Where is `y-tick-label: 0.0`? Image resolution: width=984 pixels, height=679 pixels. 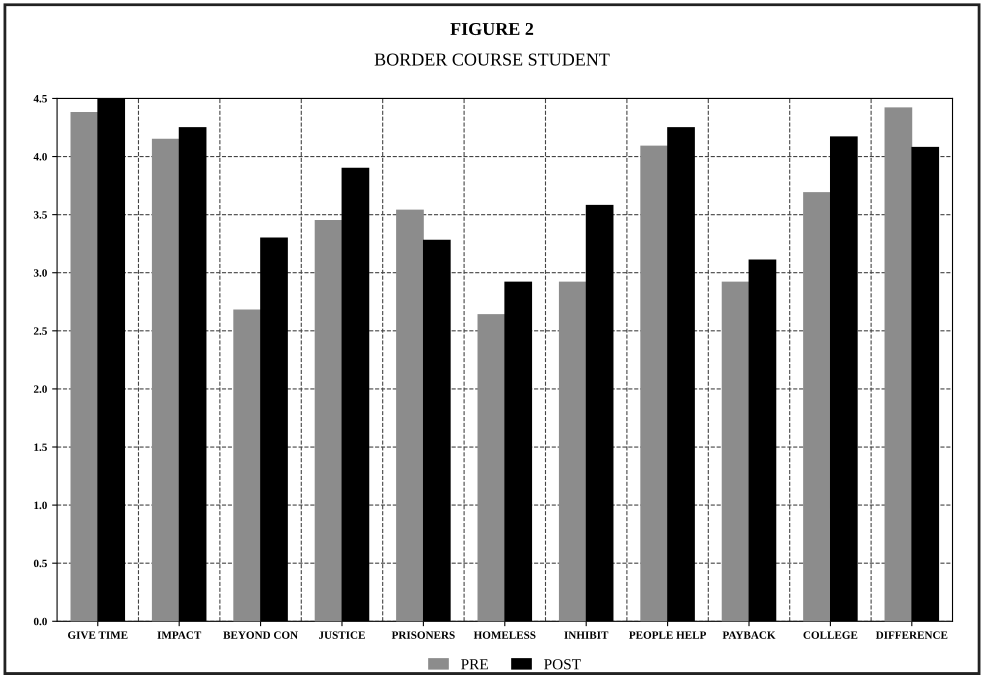 y-tick-label: 0.0 is located at coordinates (40, 622).